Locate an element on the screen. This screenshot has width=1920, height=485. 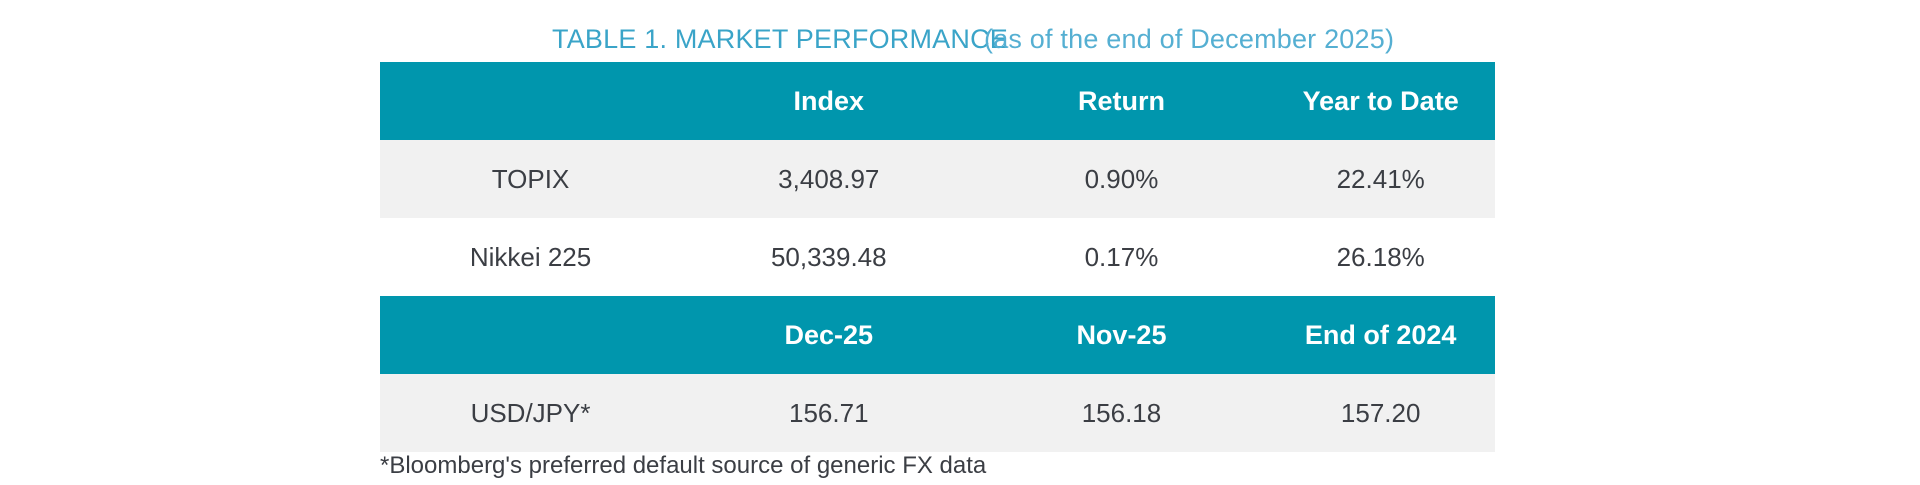
nikkei-index-value: 50,339.48 is located at coordinates (828, 256).